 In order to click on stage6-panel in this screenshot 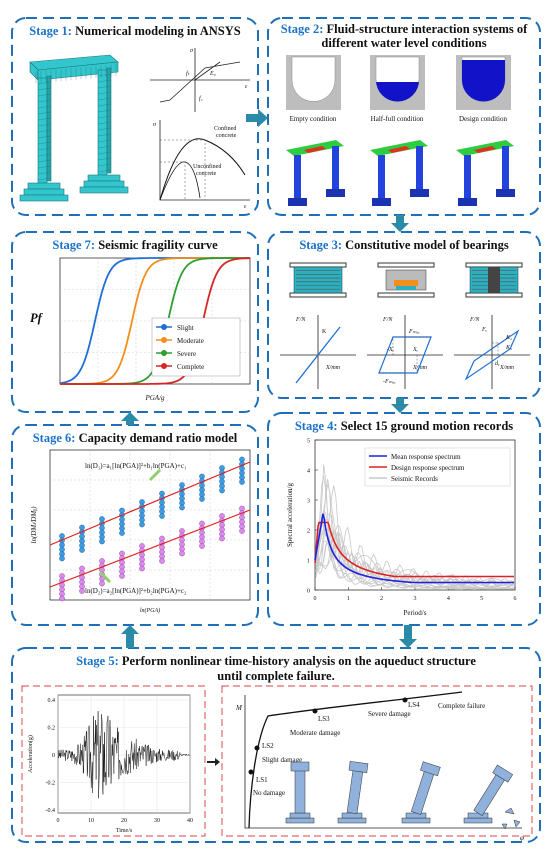, I will do `click(135, 525)`.